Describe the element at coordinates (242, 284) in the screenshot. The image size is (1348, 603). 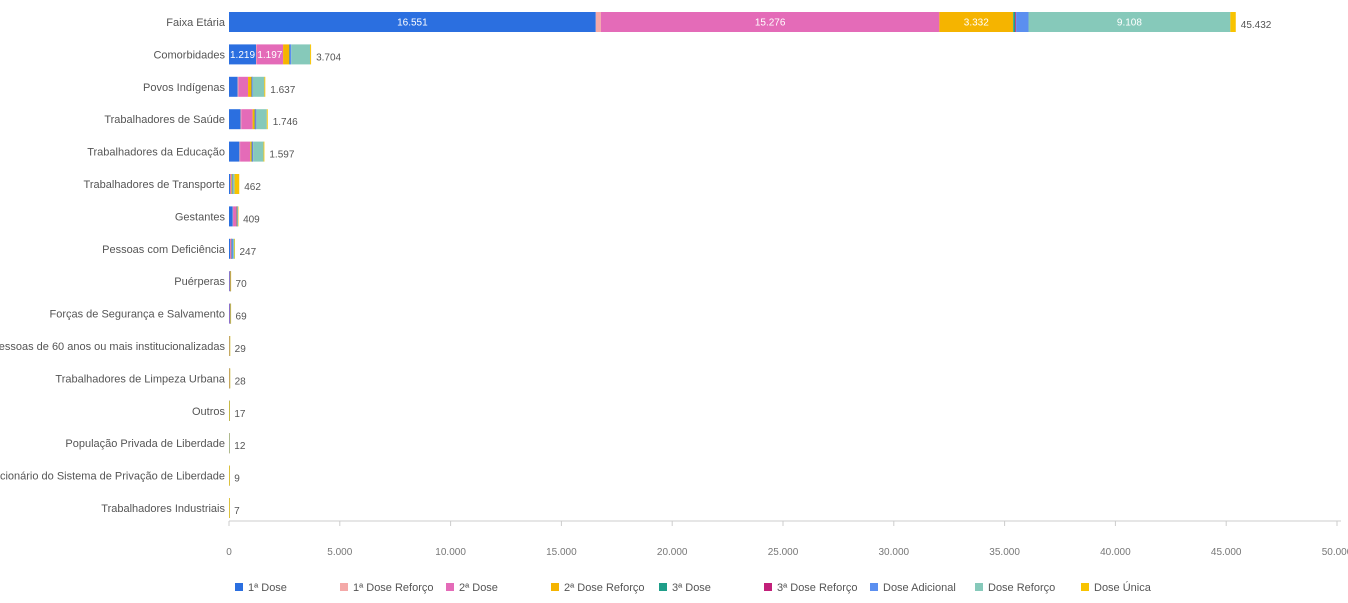
I see `bar-total-label: 70` at that location.